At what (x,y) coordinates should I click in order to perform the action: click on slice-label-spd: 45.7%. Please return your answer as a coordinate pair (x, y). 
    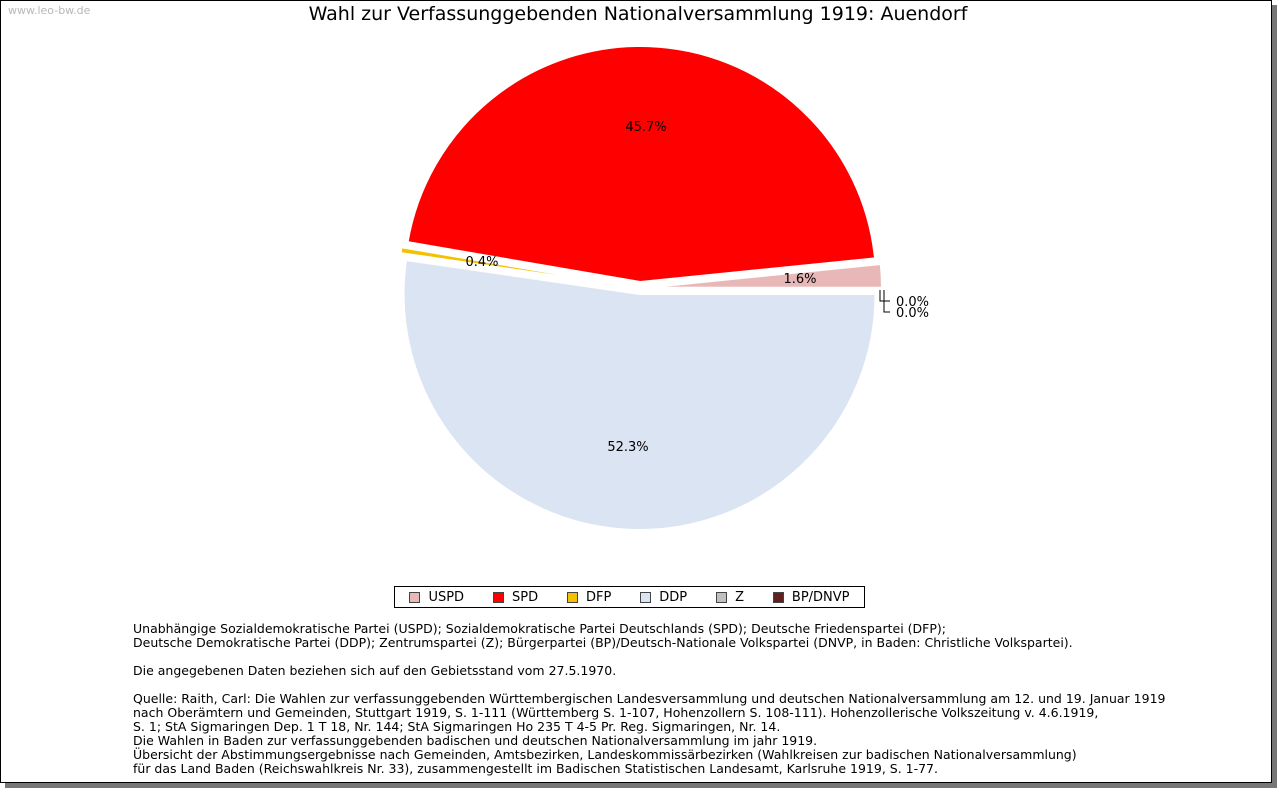
    Looking at the image, I should click on (645, 127).